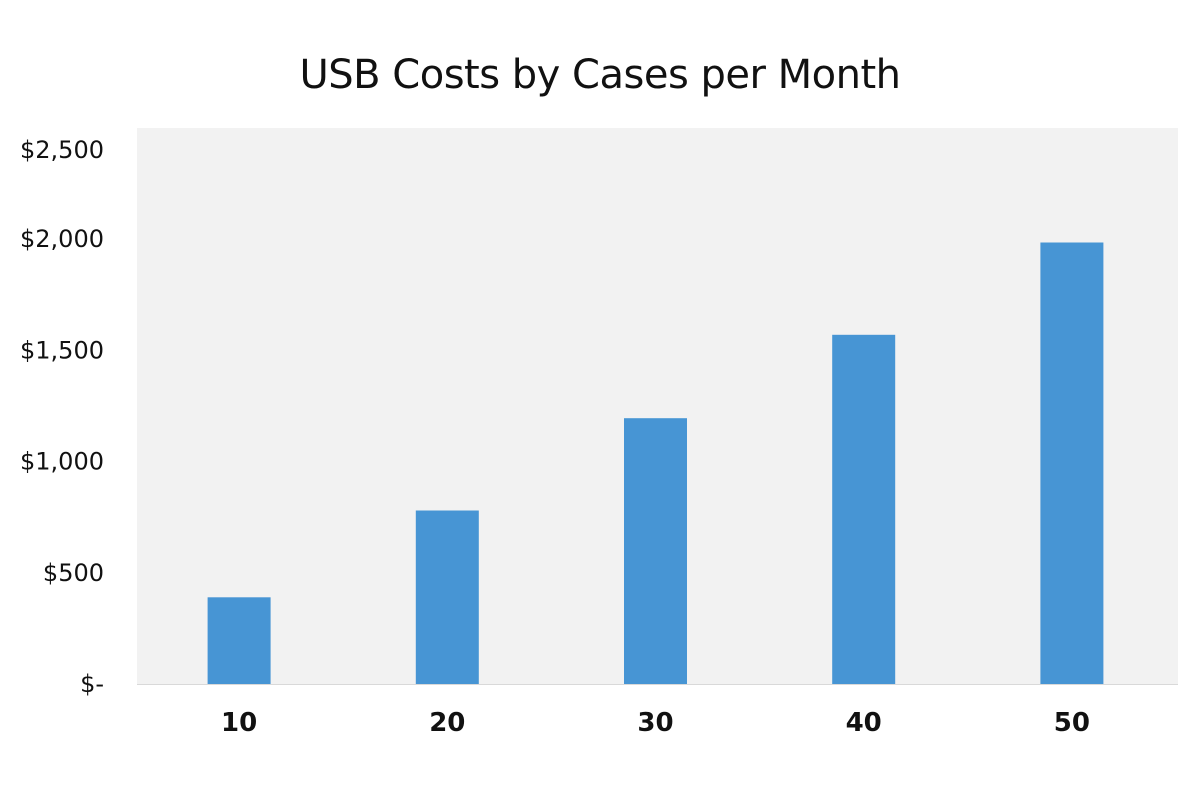 This screenshot has width=1200, height=785. Describe the element at coordinates (62, 462) in the screenshot. I see `y-tick-label: $1,000` at that location.